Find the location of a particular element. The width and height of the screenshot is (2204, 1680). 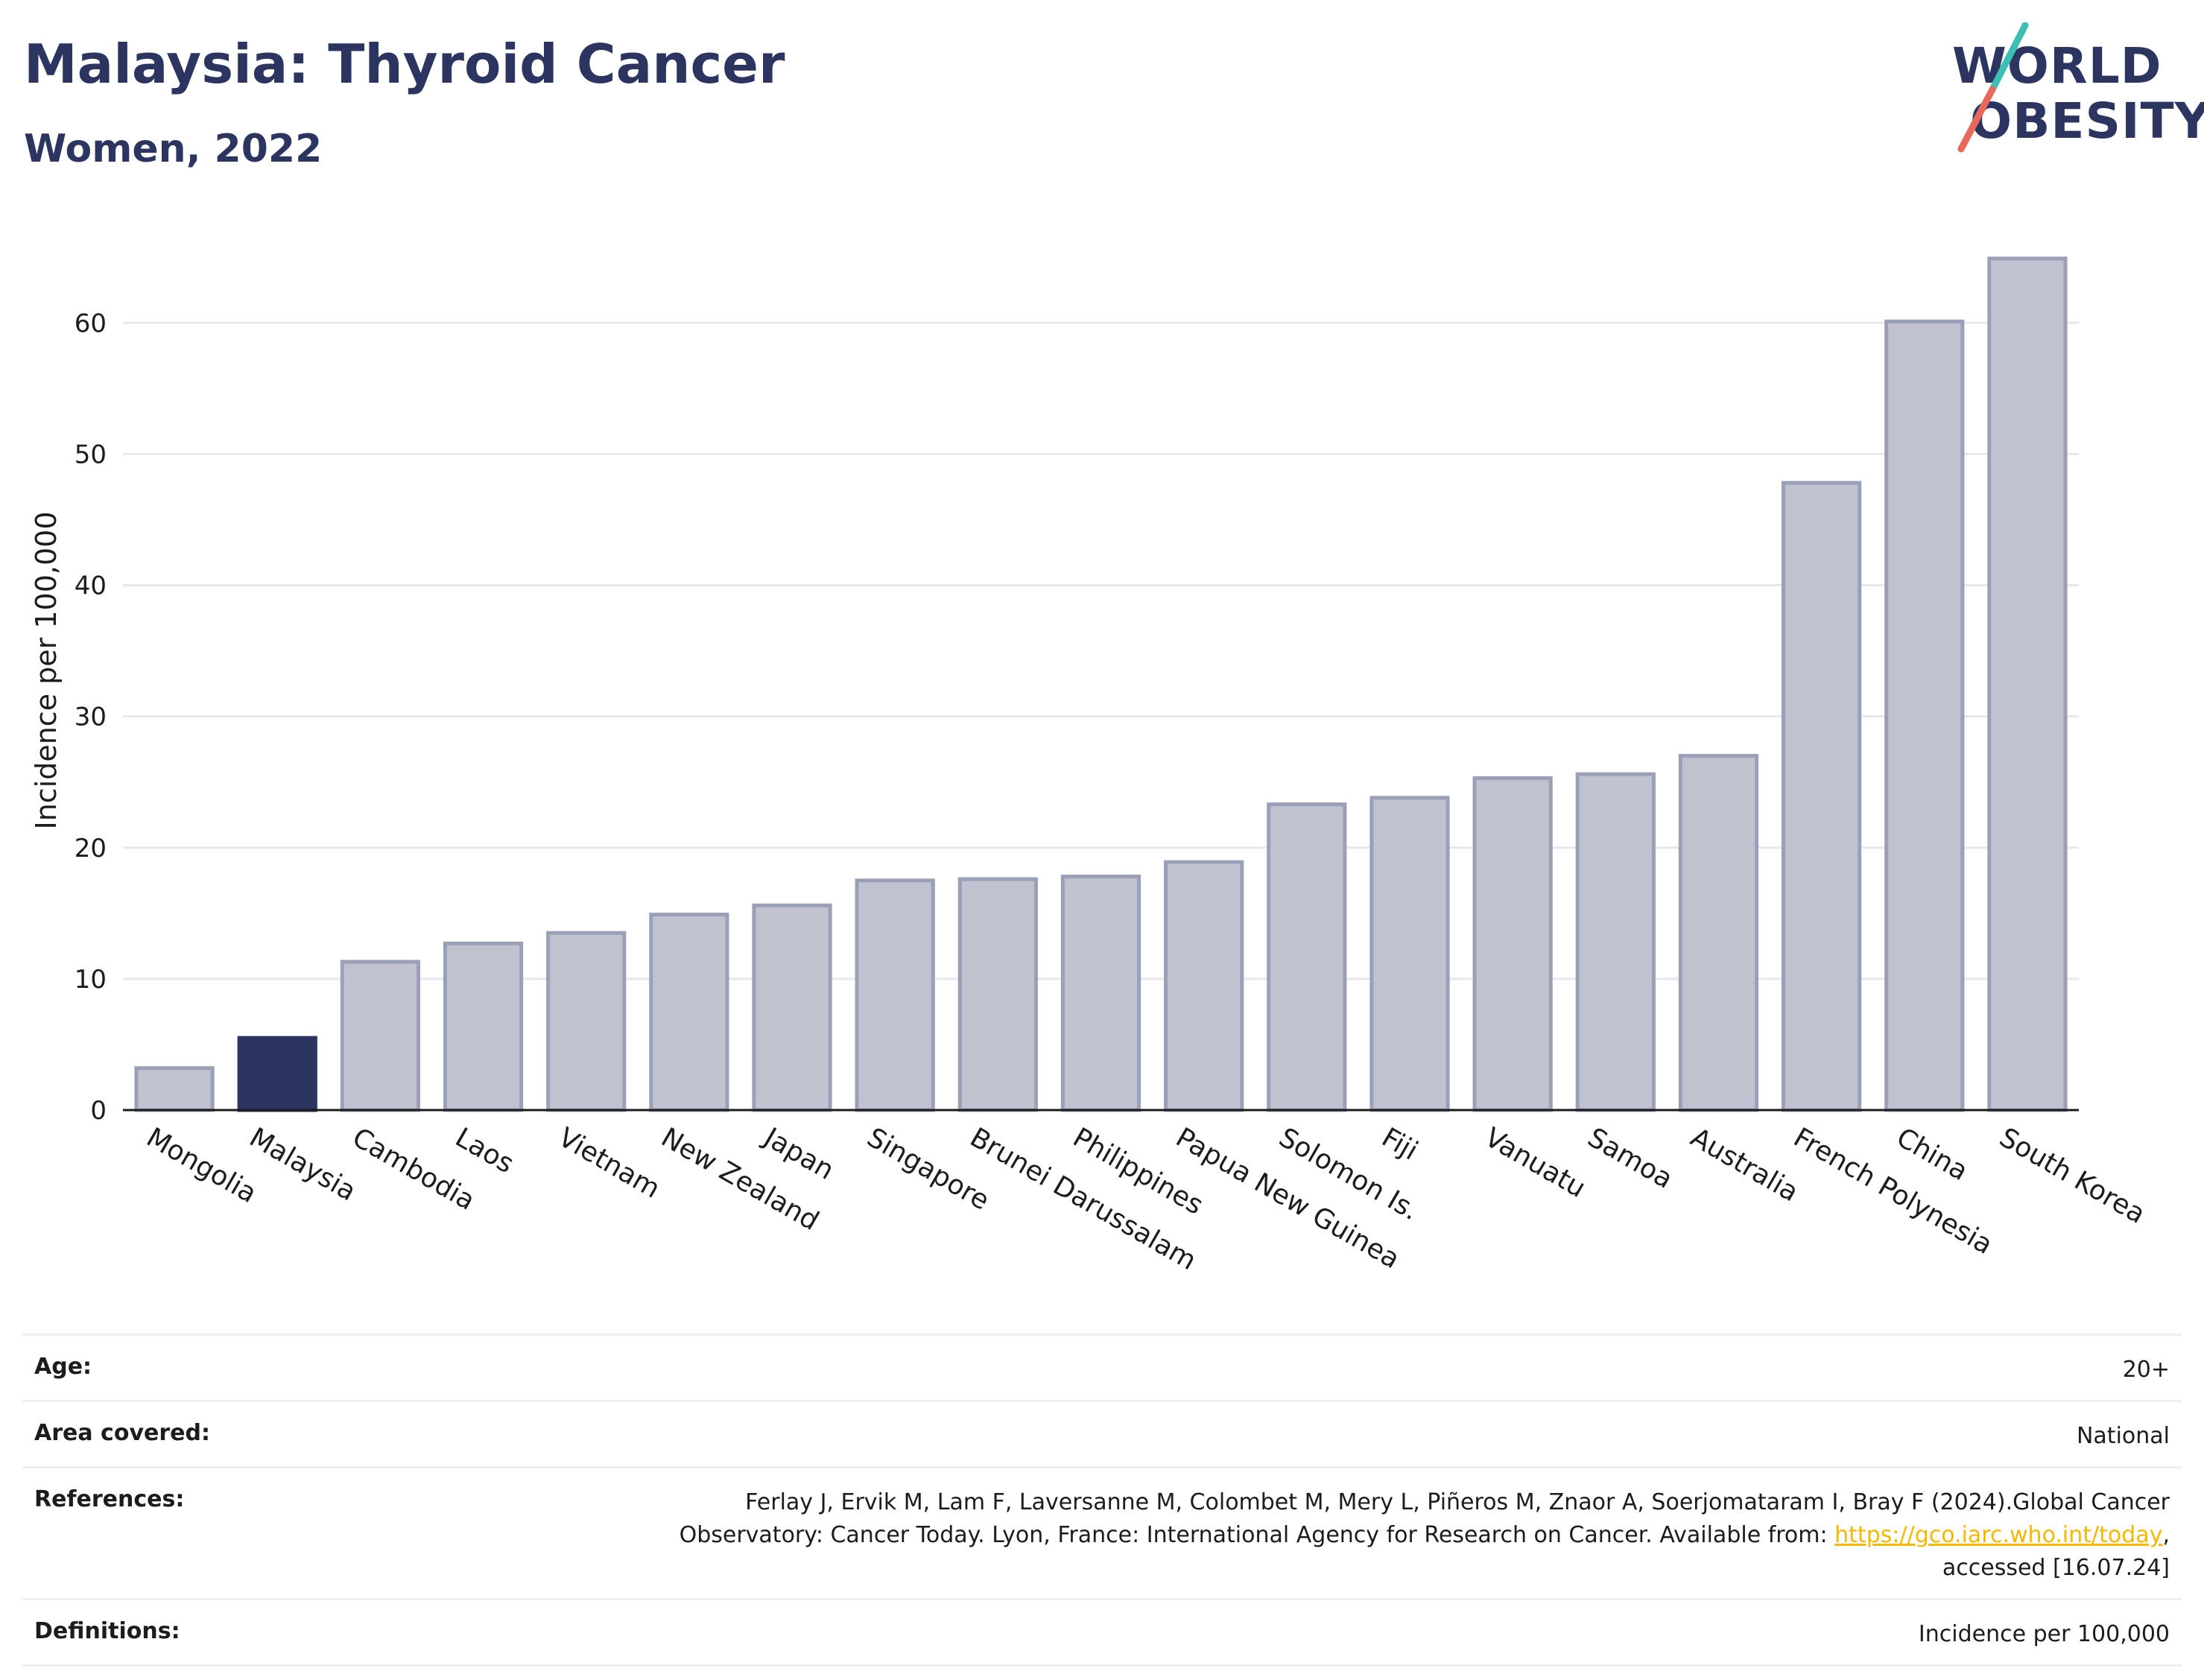

info-label-area: Area covered: is located at coordinates (122, 1433).